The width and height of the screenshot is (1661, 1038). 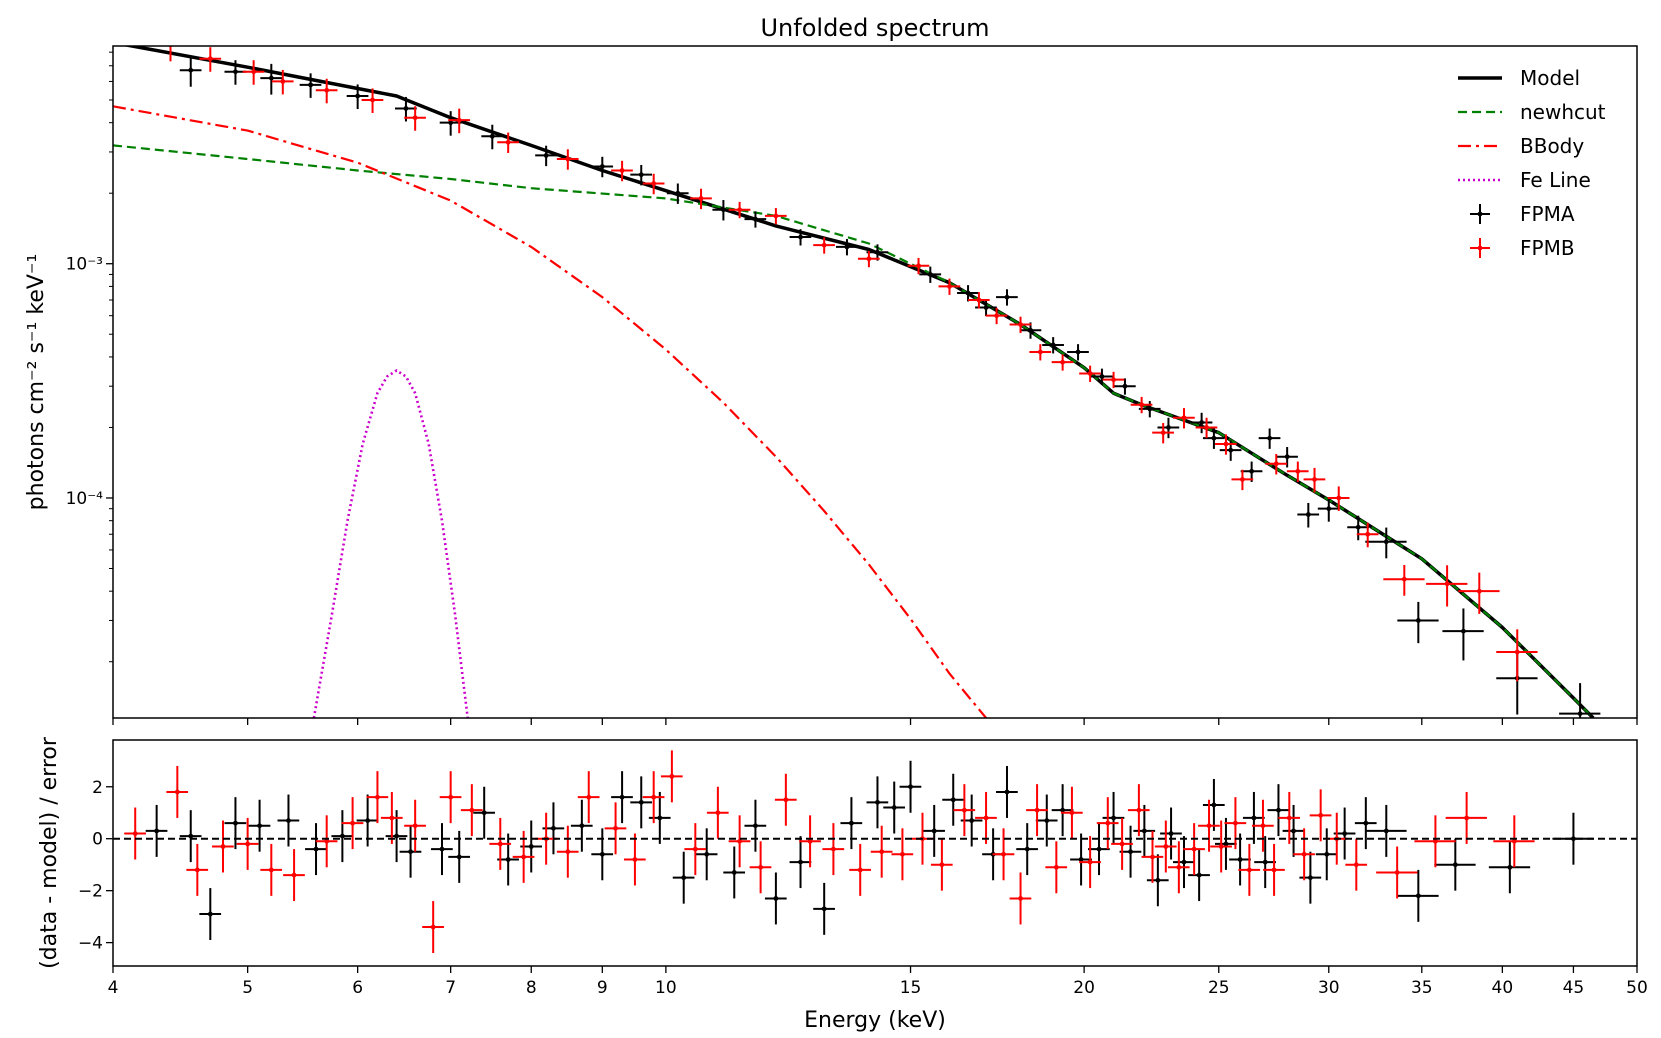 What do you see at coordinates (1555, 180) in the screenshot?
I see `legend-label-fe-line: Fe Line` at bounding box center [1555, 180].